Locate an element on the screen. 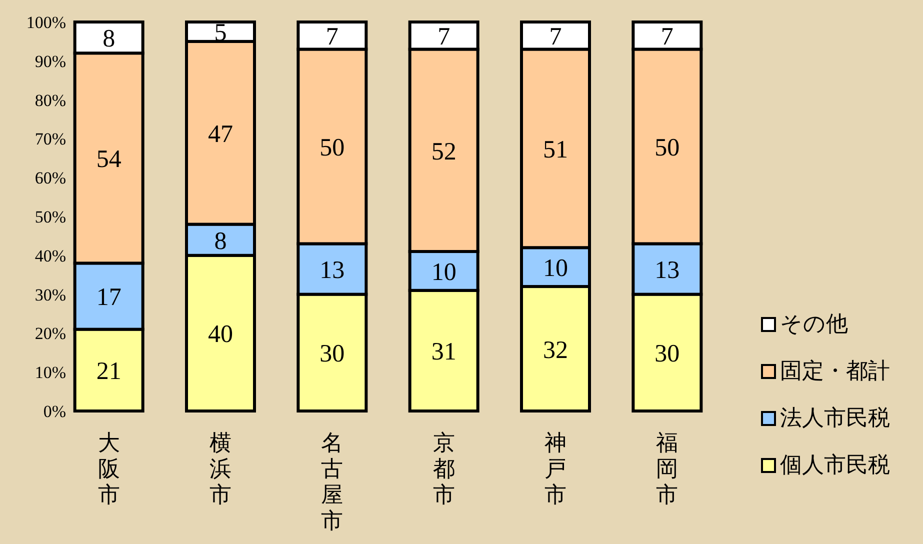 This screenshot has width=923, height=544. data-label: 31 is located at coordinates (443, 352).